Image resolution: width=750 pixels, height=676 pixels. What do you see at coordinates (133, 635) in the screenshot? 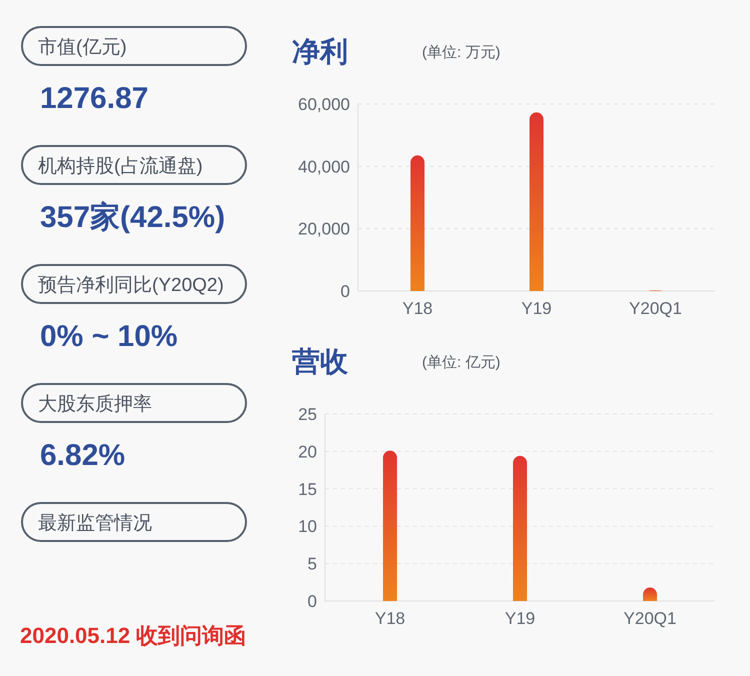
I see `text: 2020.05.12 收到问询函` at bounding box center [133, 635].